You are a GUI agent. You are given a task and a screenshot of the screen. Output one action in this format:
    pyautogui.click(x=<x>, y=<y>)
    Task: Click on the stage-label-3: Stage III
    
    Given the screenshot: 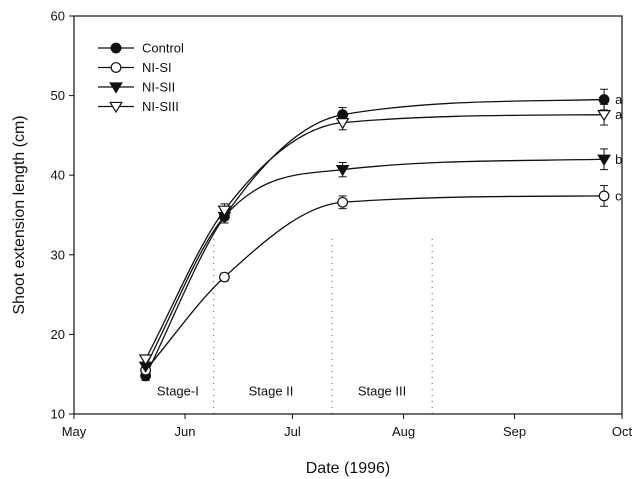 What is the action you would take?
    pyautogui.click(x=382, y=391)
    